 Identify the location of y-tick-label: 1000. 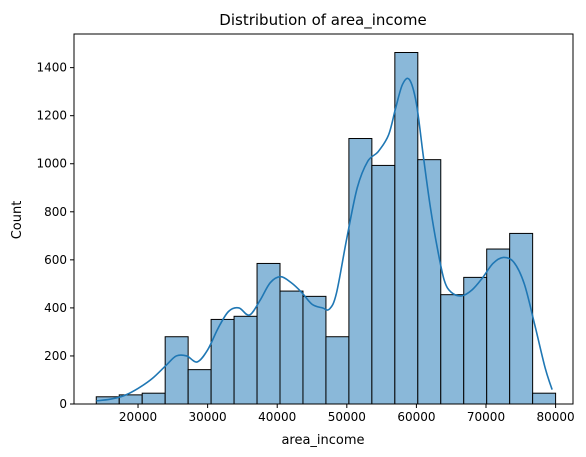
(51, 164).